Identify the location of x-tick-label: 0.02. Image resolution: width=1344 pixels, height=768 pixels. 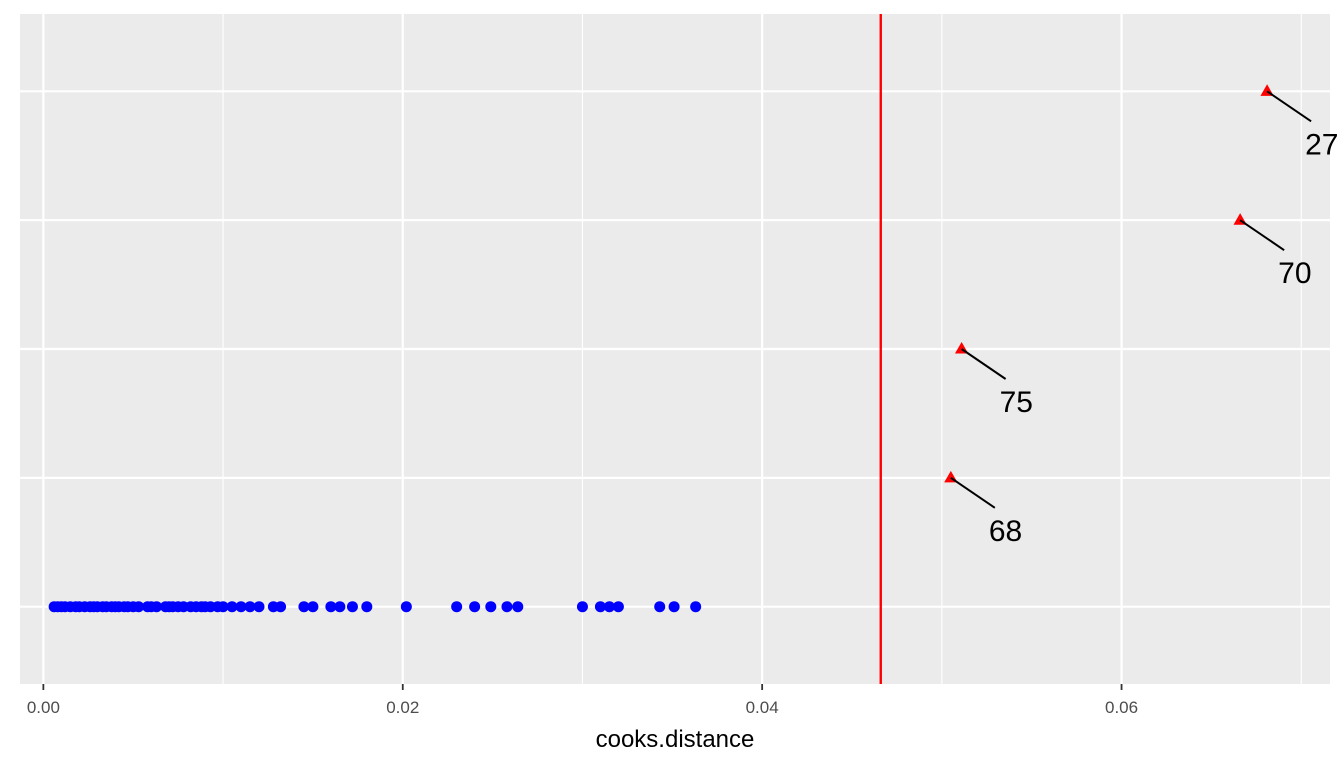
(402, 707).